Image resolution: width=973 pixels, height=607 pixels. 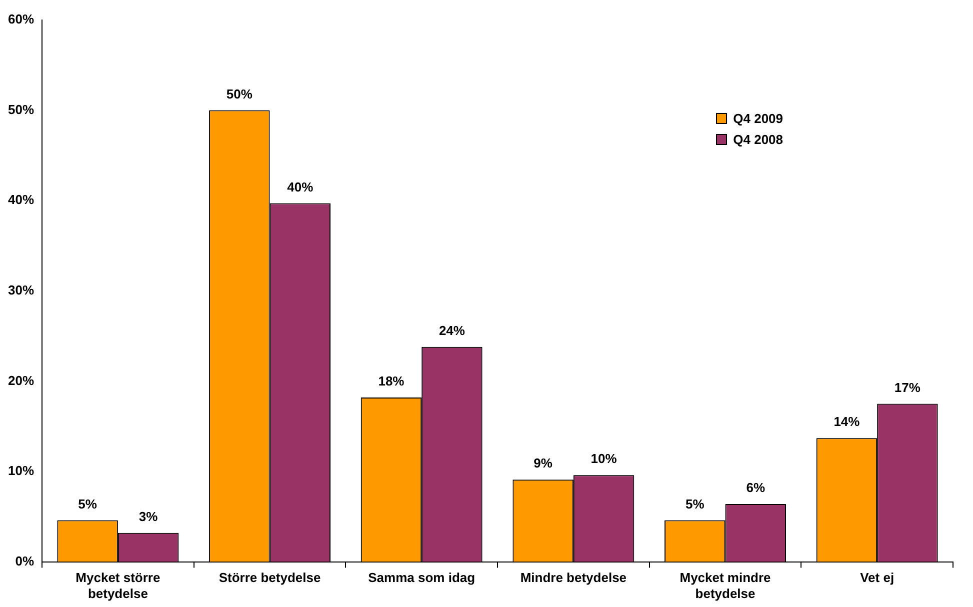 What do you see at coordinates (21, 290) in the screenshot?
I see `y-tick-label: 30%` at bounding box center [21, 290].